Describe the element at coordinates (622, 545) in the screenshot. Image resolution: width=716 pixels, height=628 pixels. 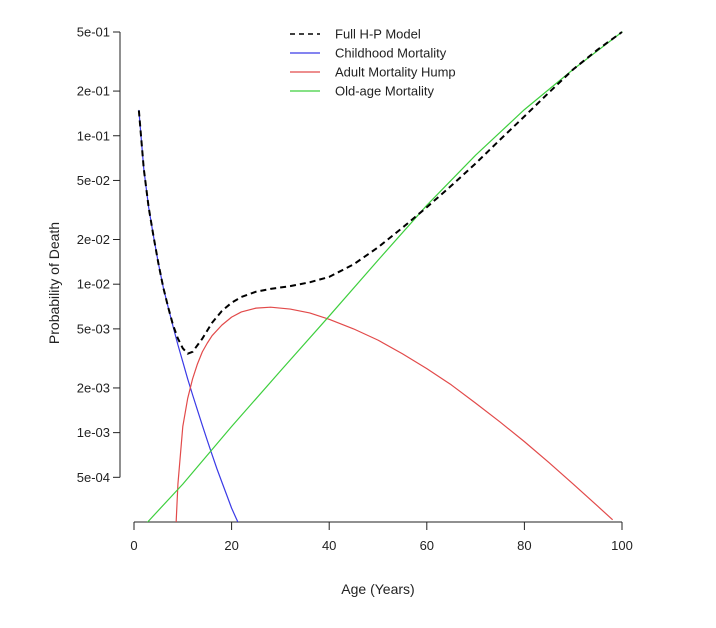
I see `x-tick-label: 100` at that location.